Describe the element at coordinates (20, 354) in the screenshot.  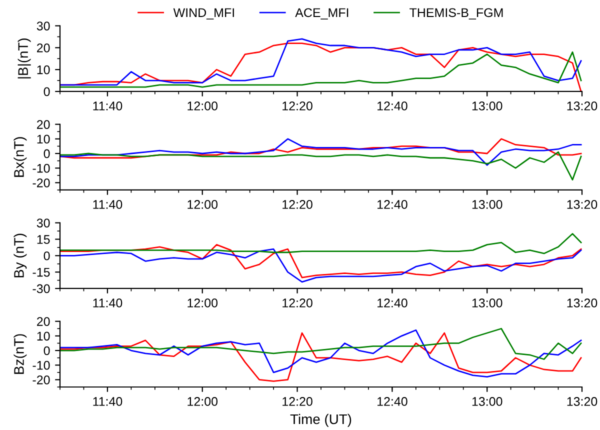
I see `y-axis-title: Bz(nT)` at that location.